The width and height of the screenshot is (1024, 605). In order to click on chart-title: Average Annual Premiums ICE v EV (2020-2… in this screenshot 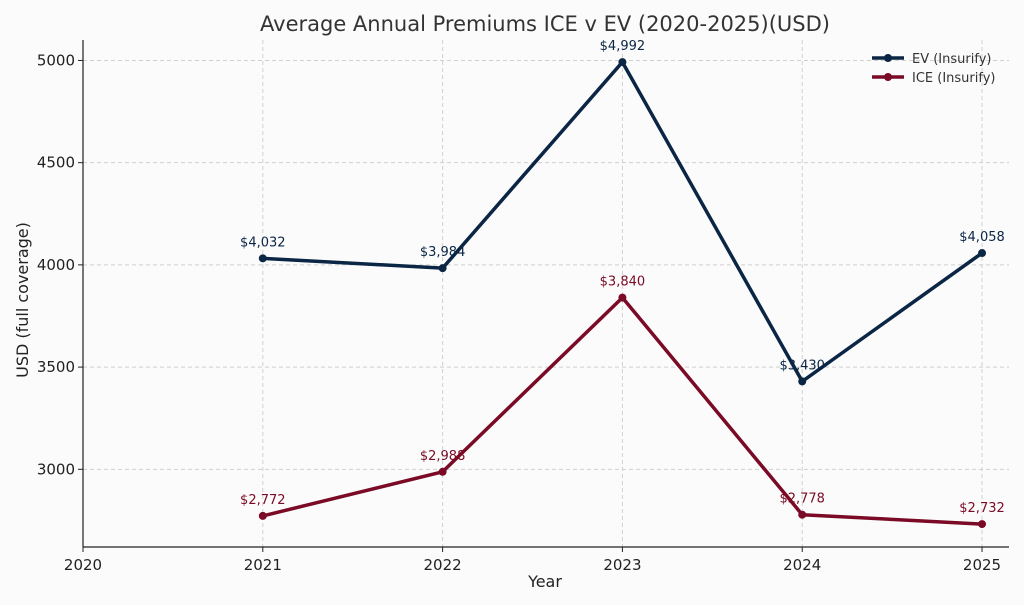, I will do `click(545, 24)`.